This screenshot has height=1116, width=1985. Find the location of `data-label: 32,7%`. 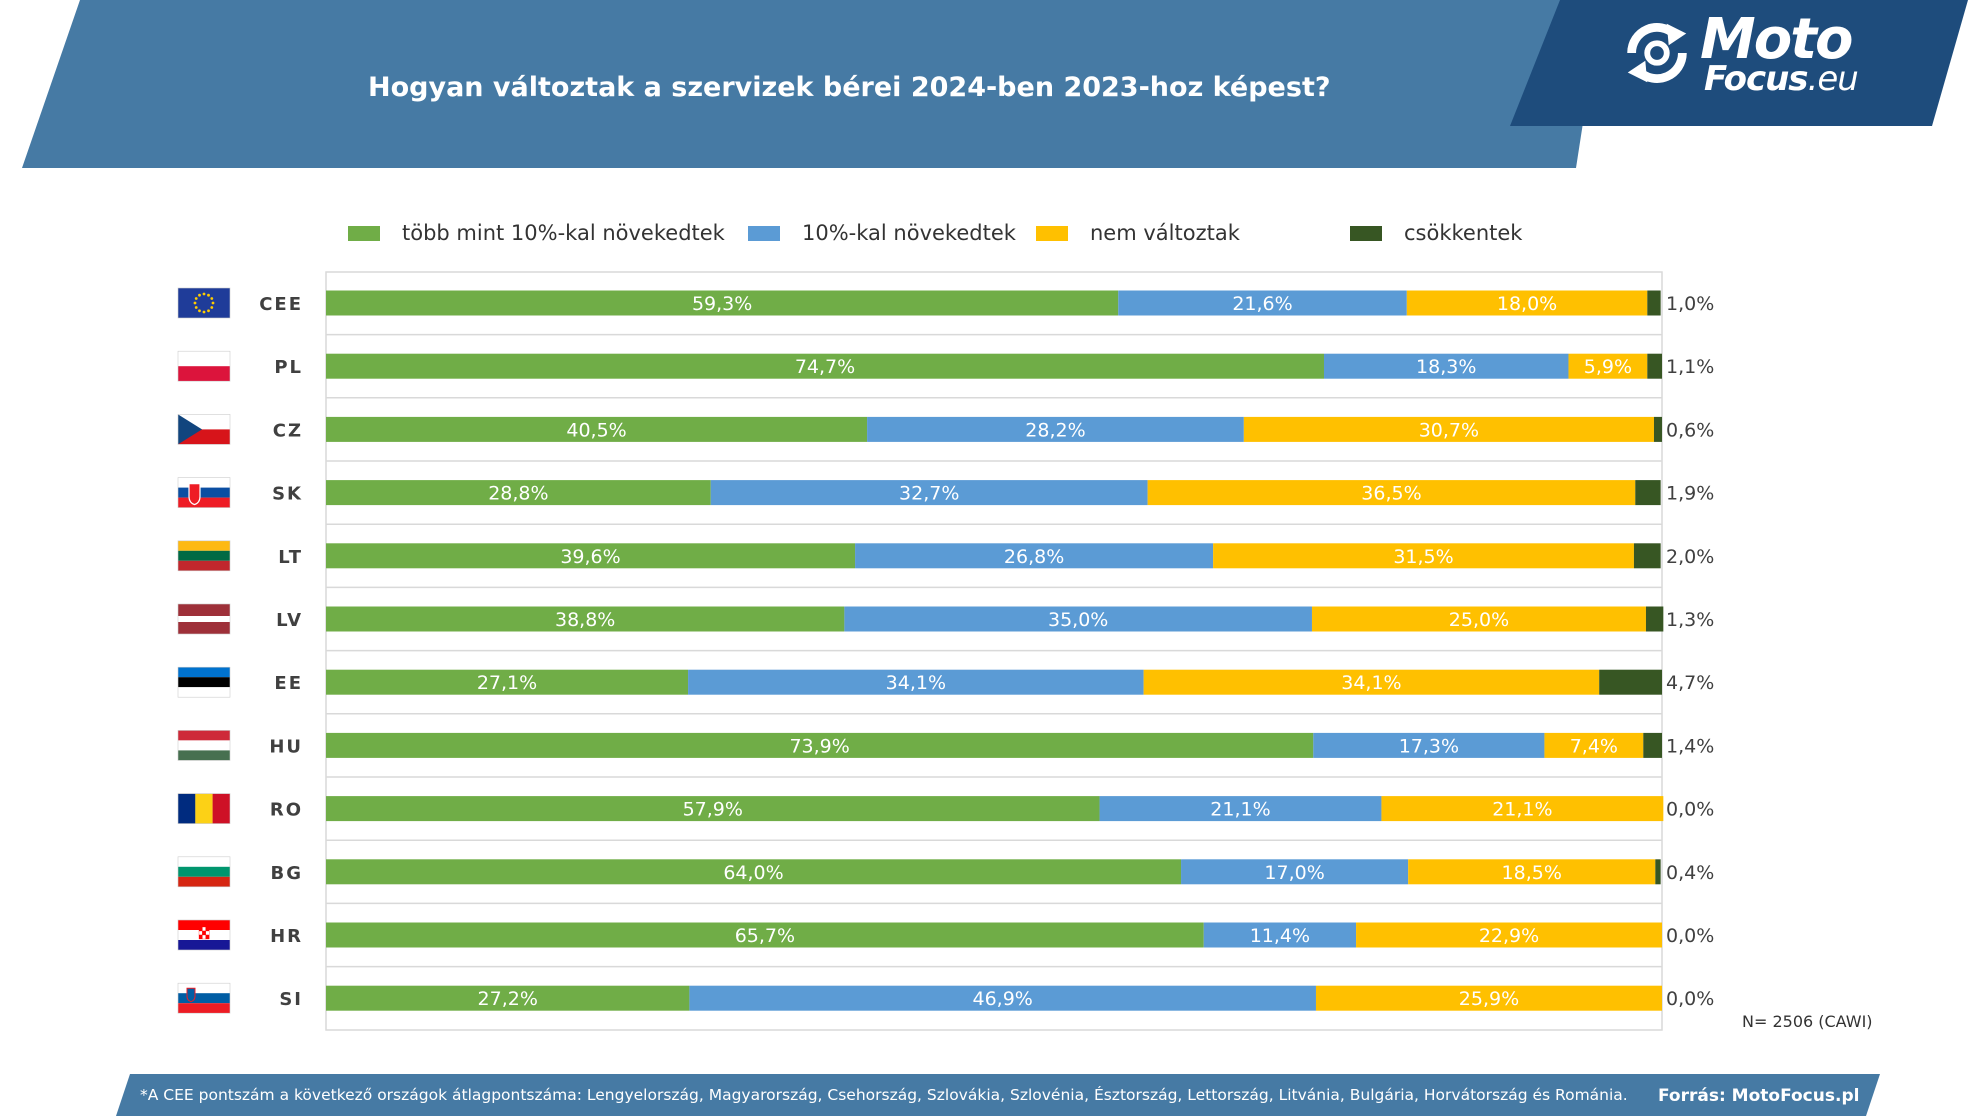

data-label: 32,7% is located at coordinates (929, 494).